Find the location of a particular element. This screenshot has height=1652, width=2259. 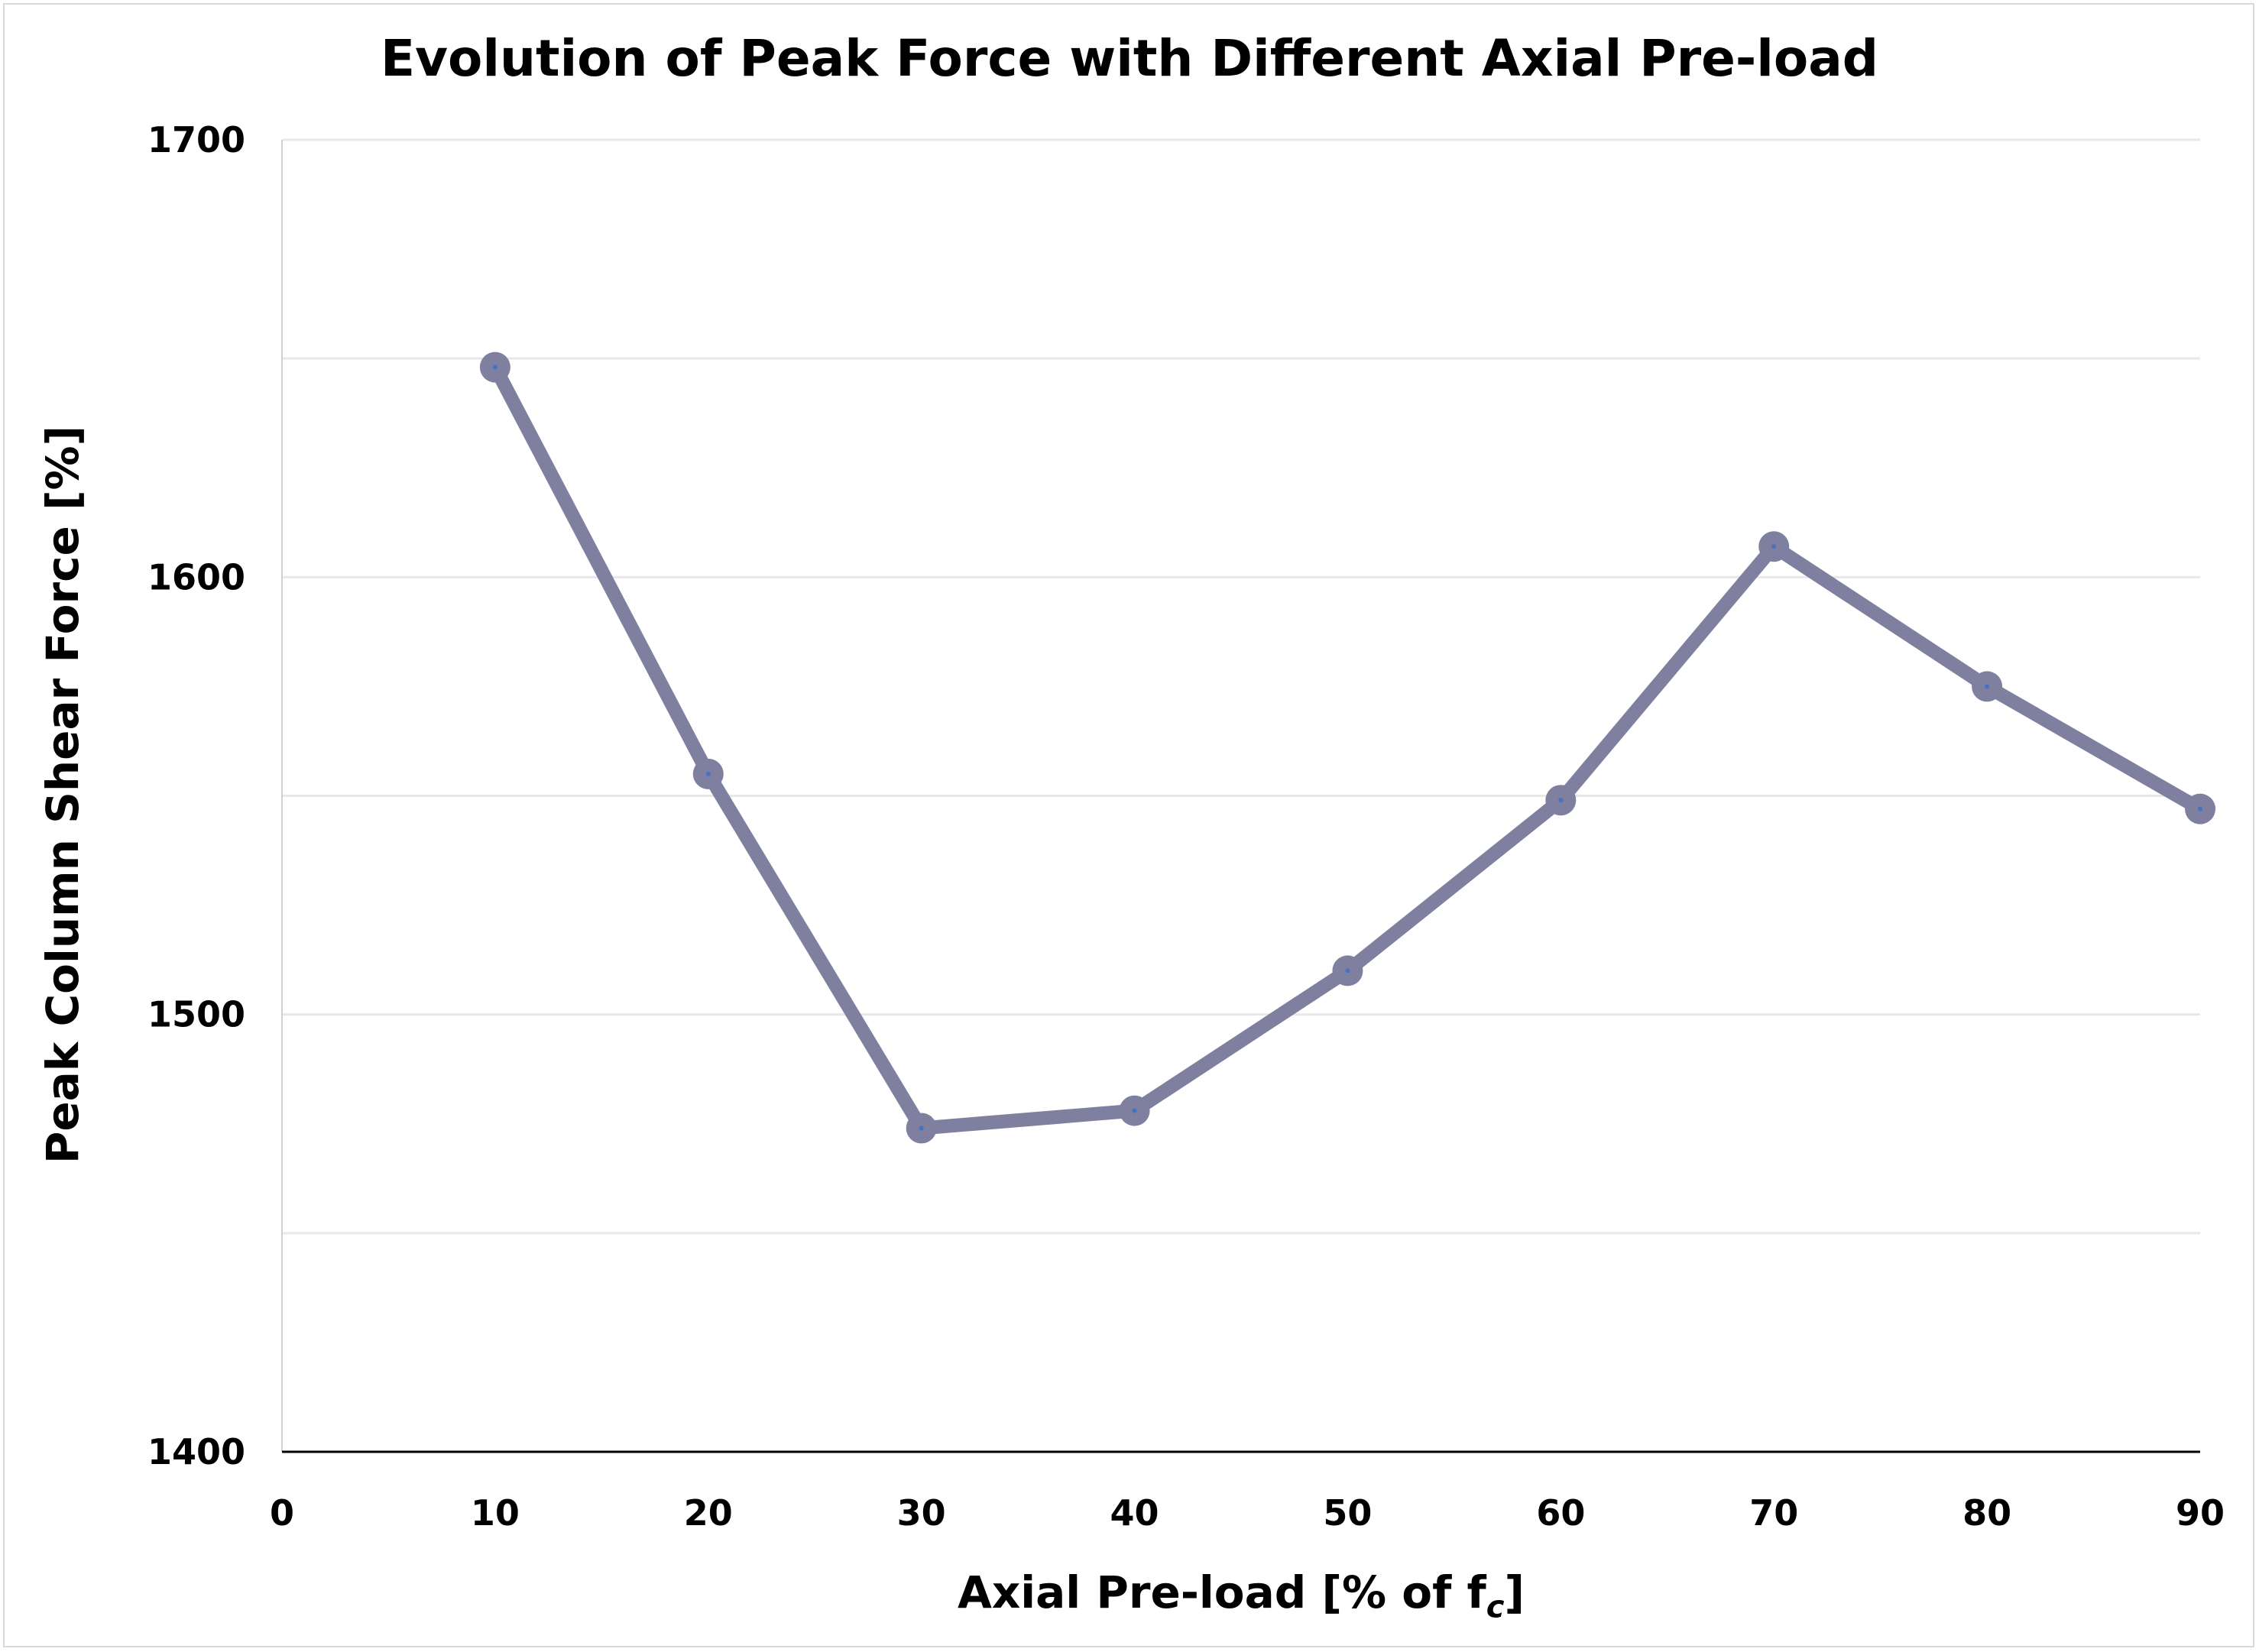

x-tick-label: 80 is located at coordinates (1986, 1513).